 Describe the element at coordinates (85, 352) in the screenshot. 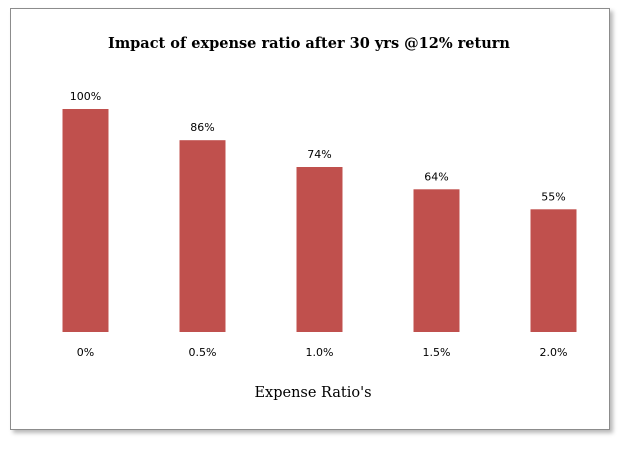

I see `x-tick-label-0: 0%` at that location.